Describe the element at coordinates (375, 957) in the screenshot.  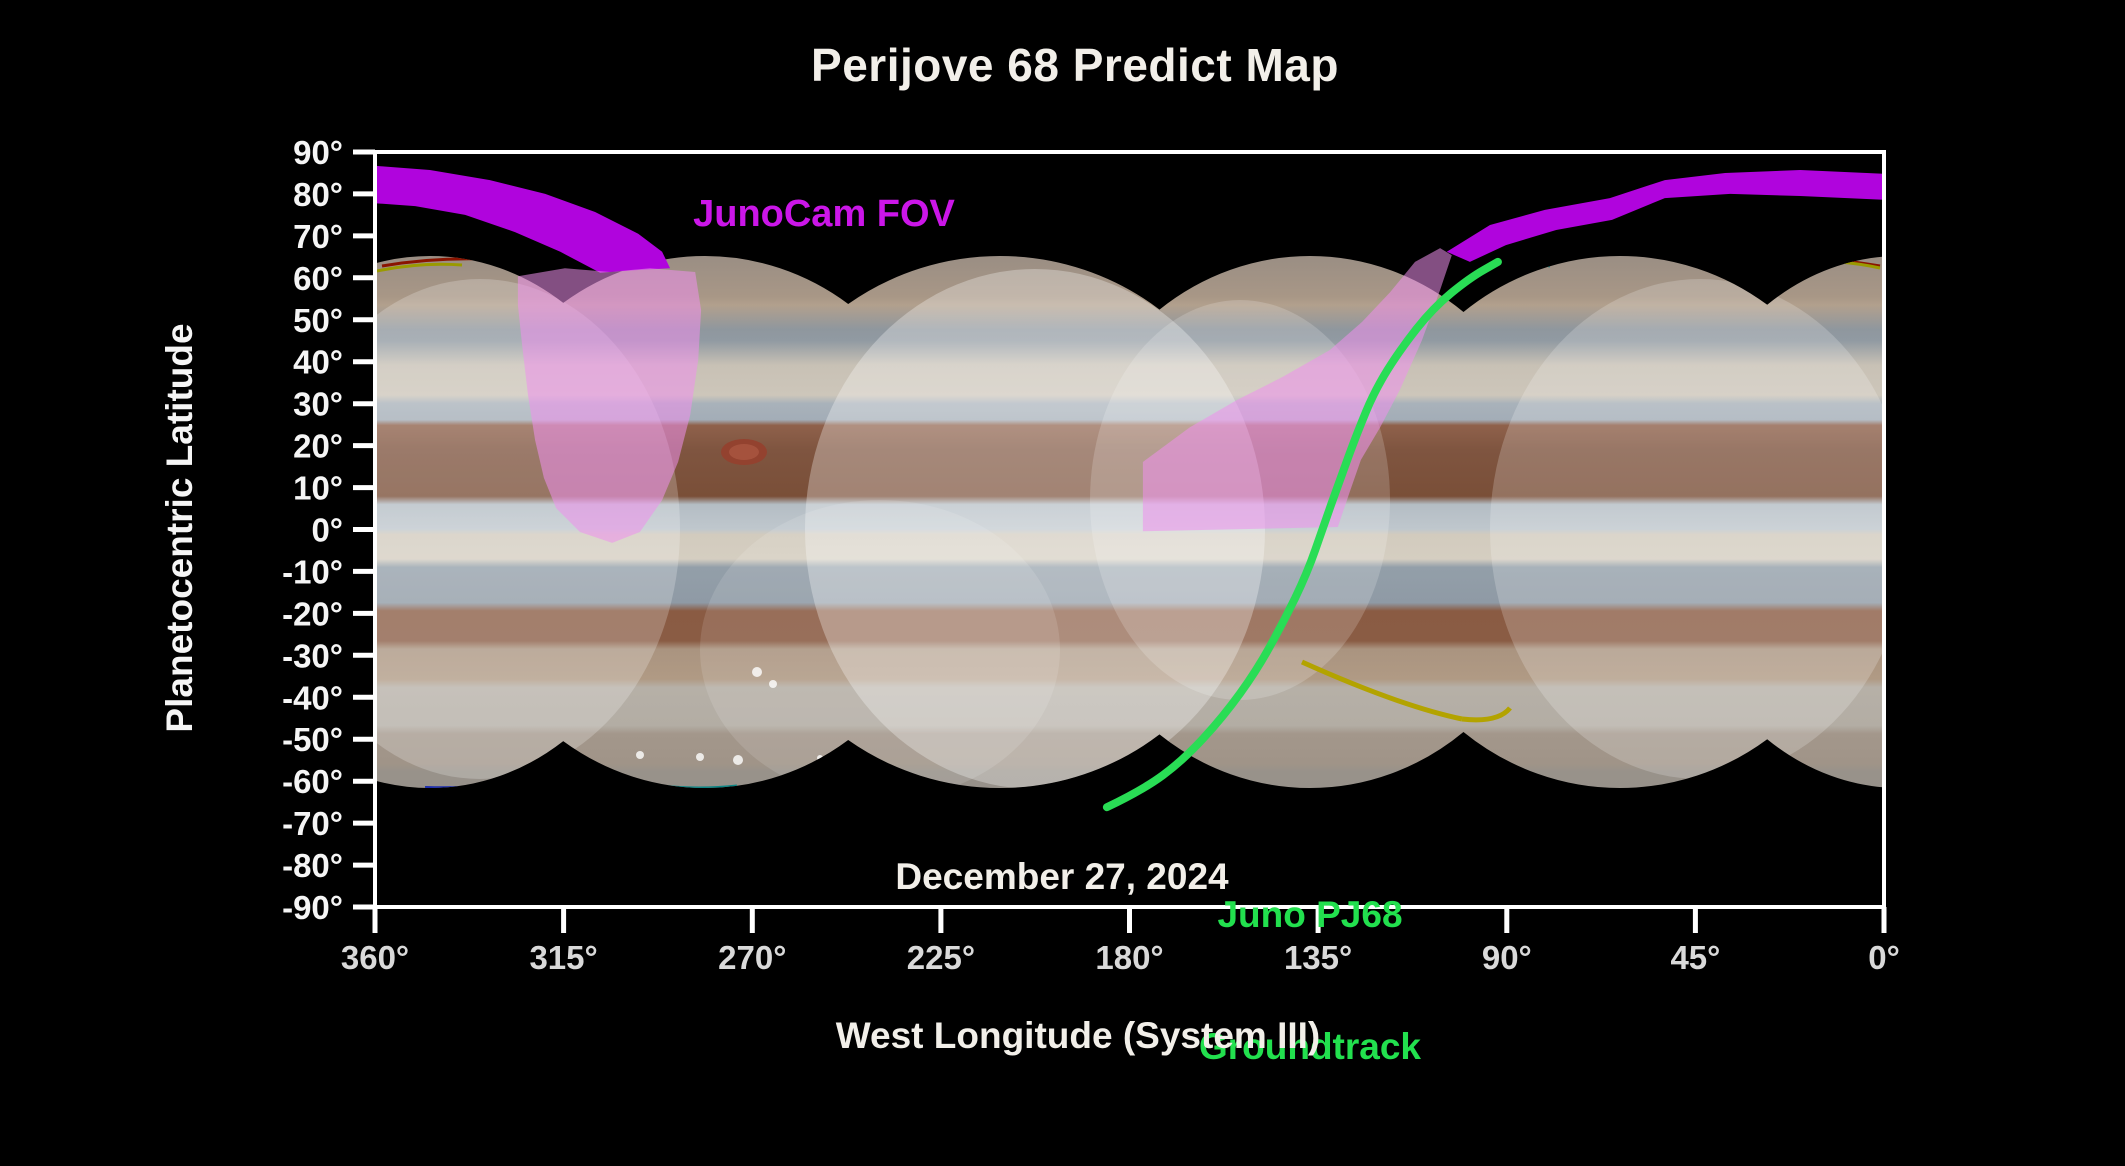
I see `x-tick-label: 360°` at that location.